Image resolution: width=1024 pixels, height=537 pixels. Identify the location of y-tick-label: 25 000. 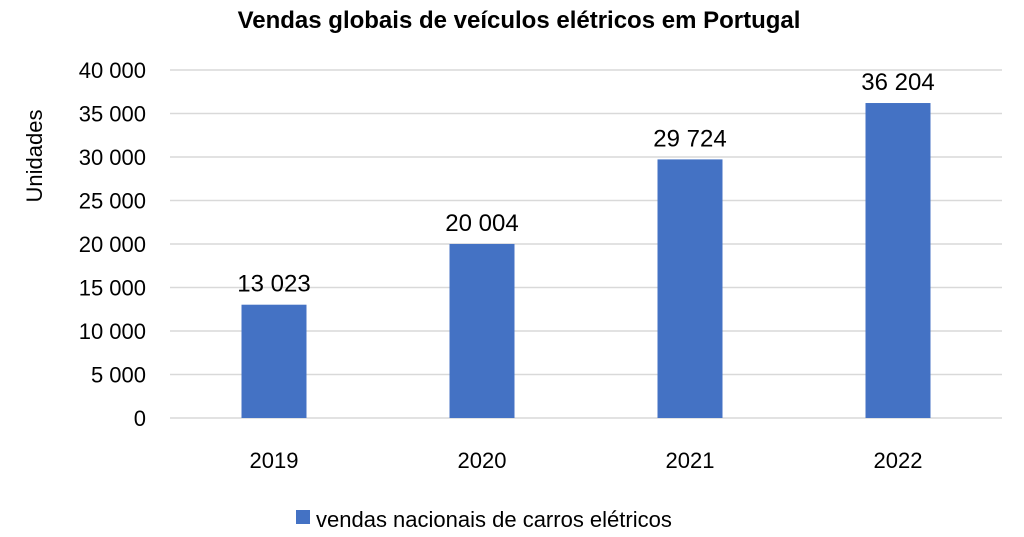
(112, 201).